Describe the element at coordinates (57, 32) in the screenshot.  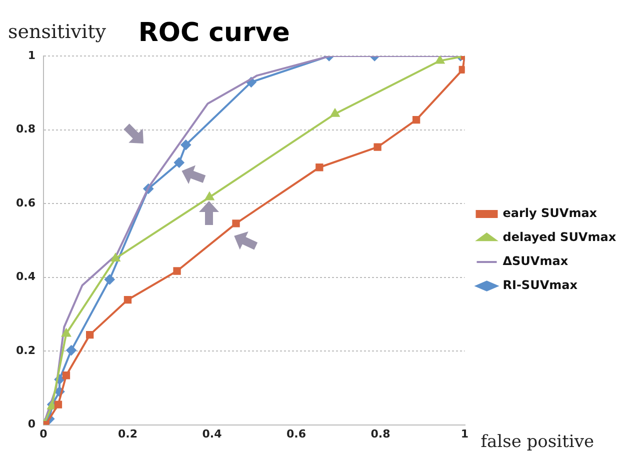
I see `y-axis-title: sensitivity` at that location.